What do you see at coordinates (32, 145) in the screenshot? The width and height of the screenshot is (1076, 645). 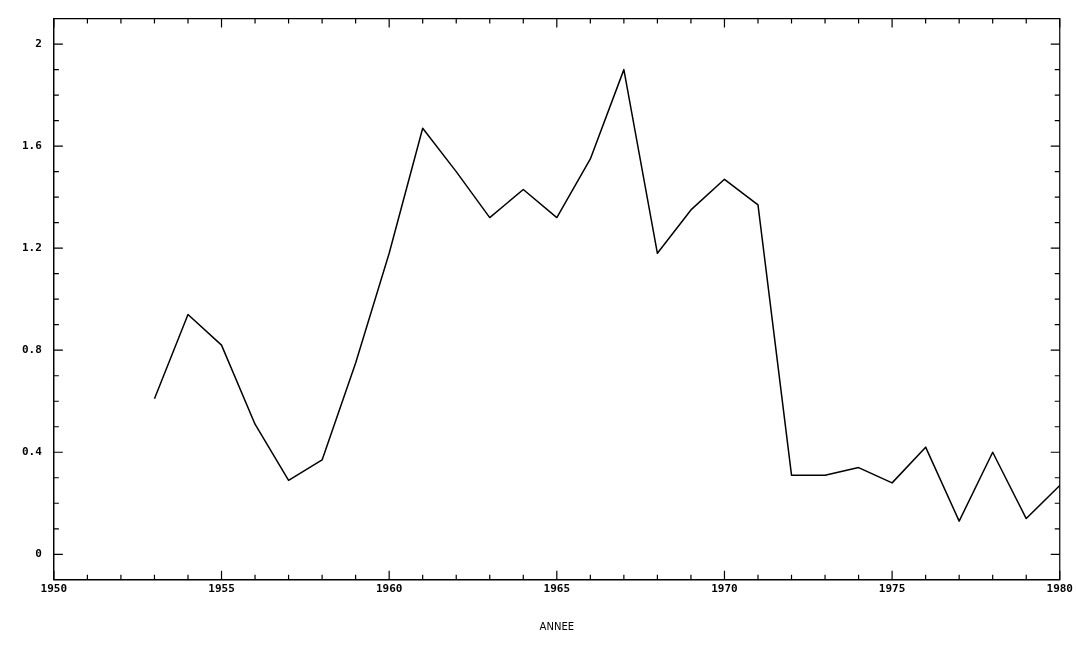 I see `y-tick-label: 1.6` at bounding box center [32, 145].